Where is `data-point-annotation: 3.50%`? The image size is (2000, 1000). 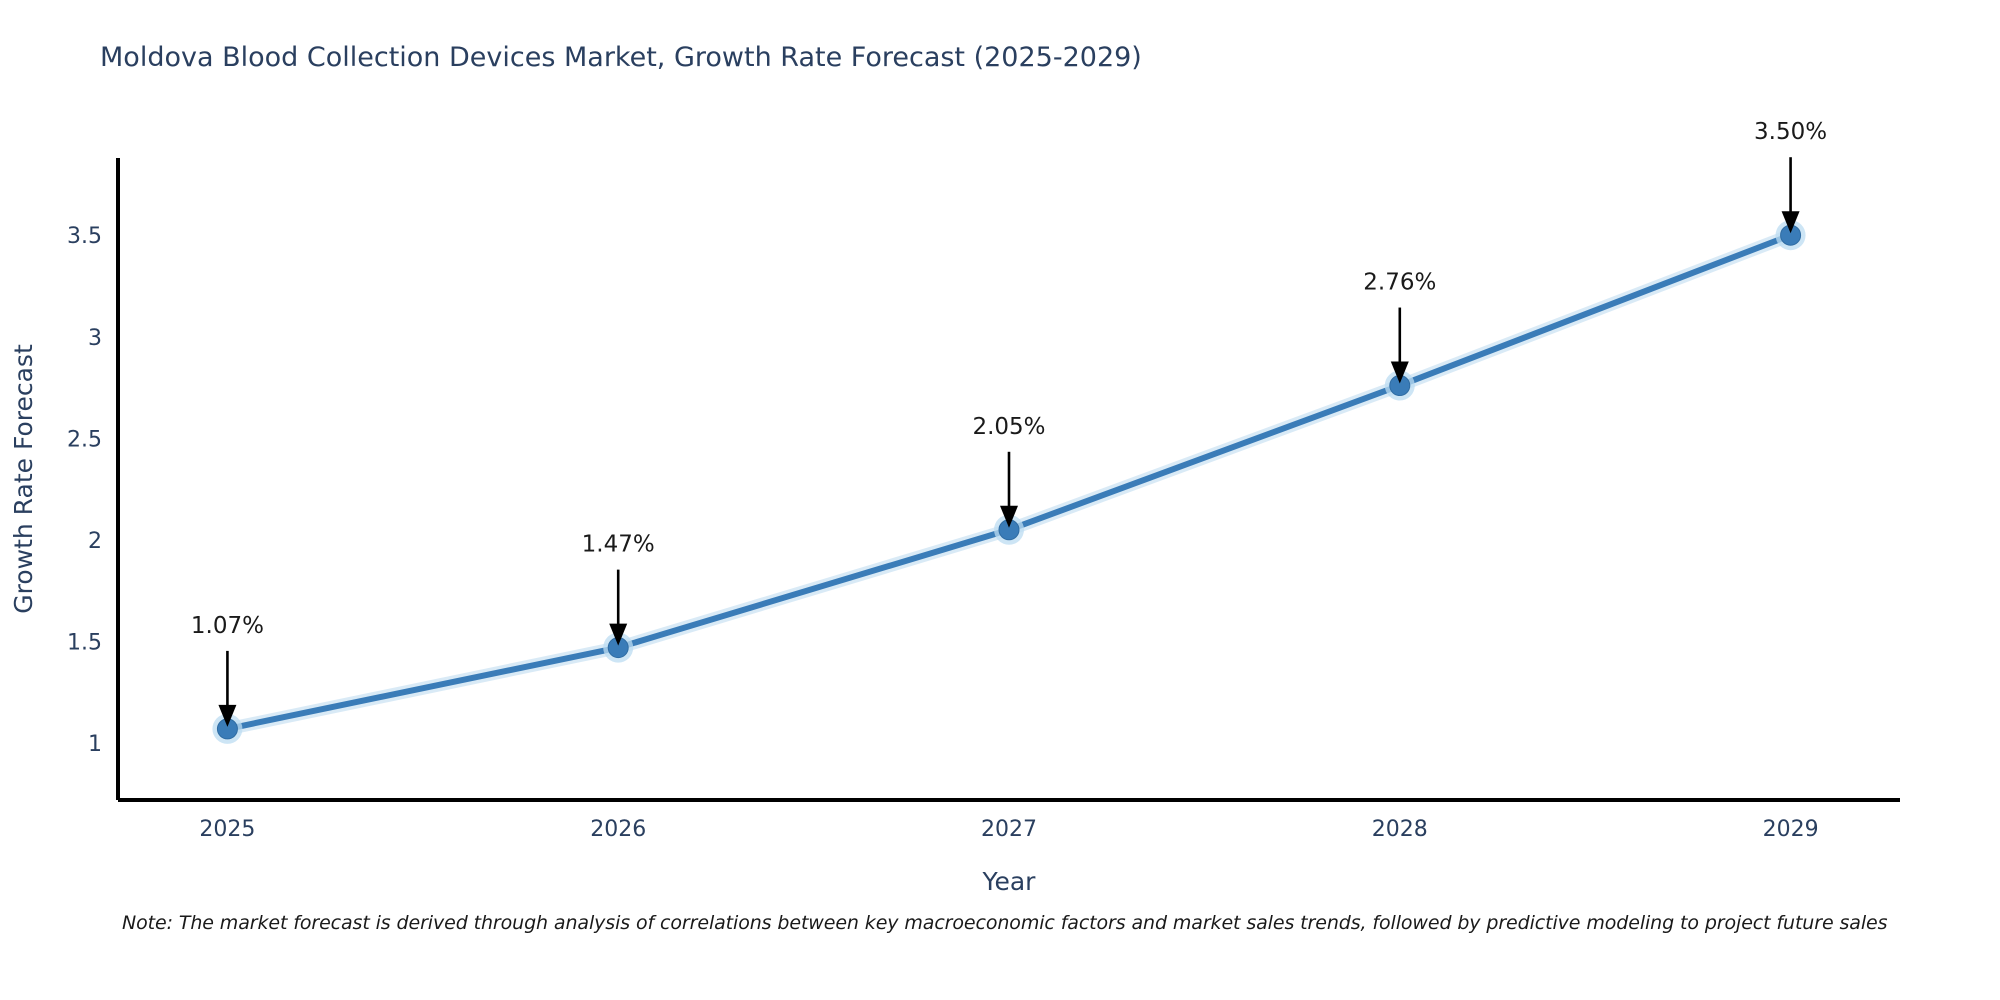 data-point-annotation: 3.50% is located at coordinates (1790, 132).